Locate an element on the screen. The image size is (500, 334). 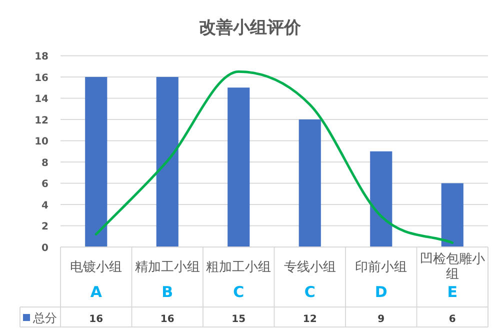
text: D is located at coordinates (381, 292).